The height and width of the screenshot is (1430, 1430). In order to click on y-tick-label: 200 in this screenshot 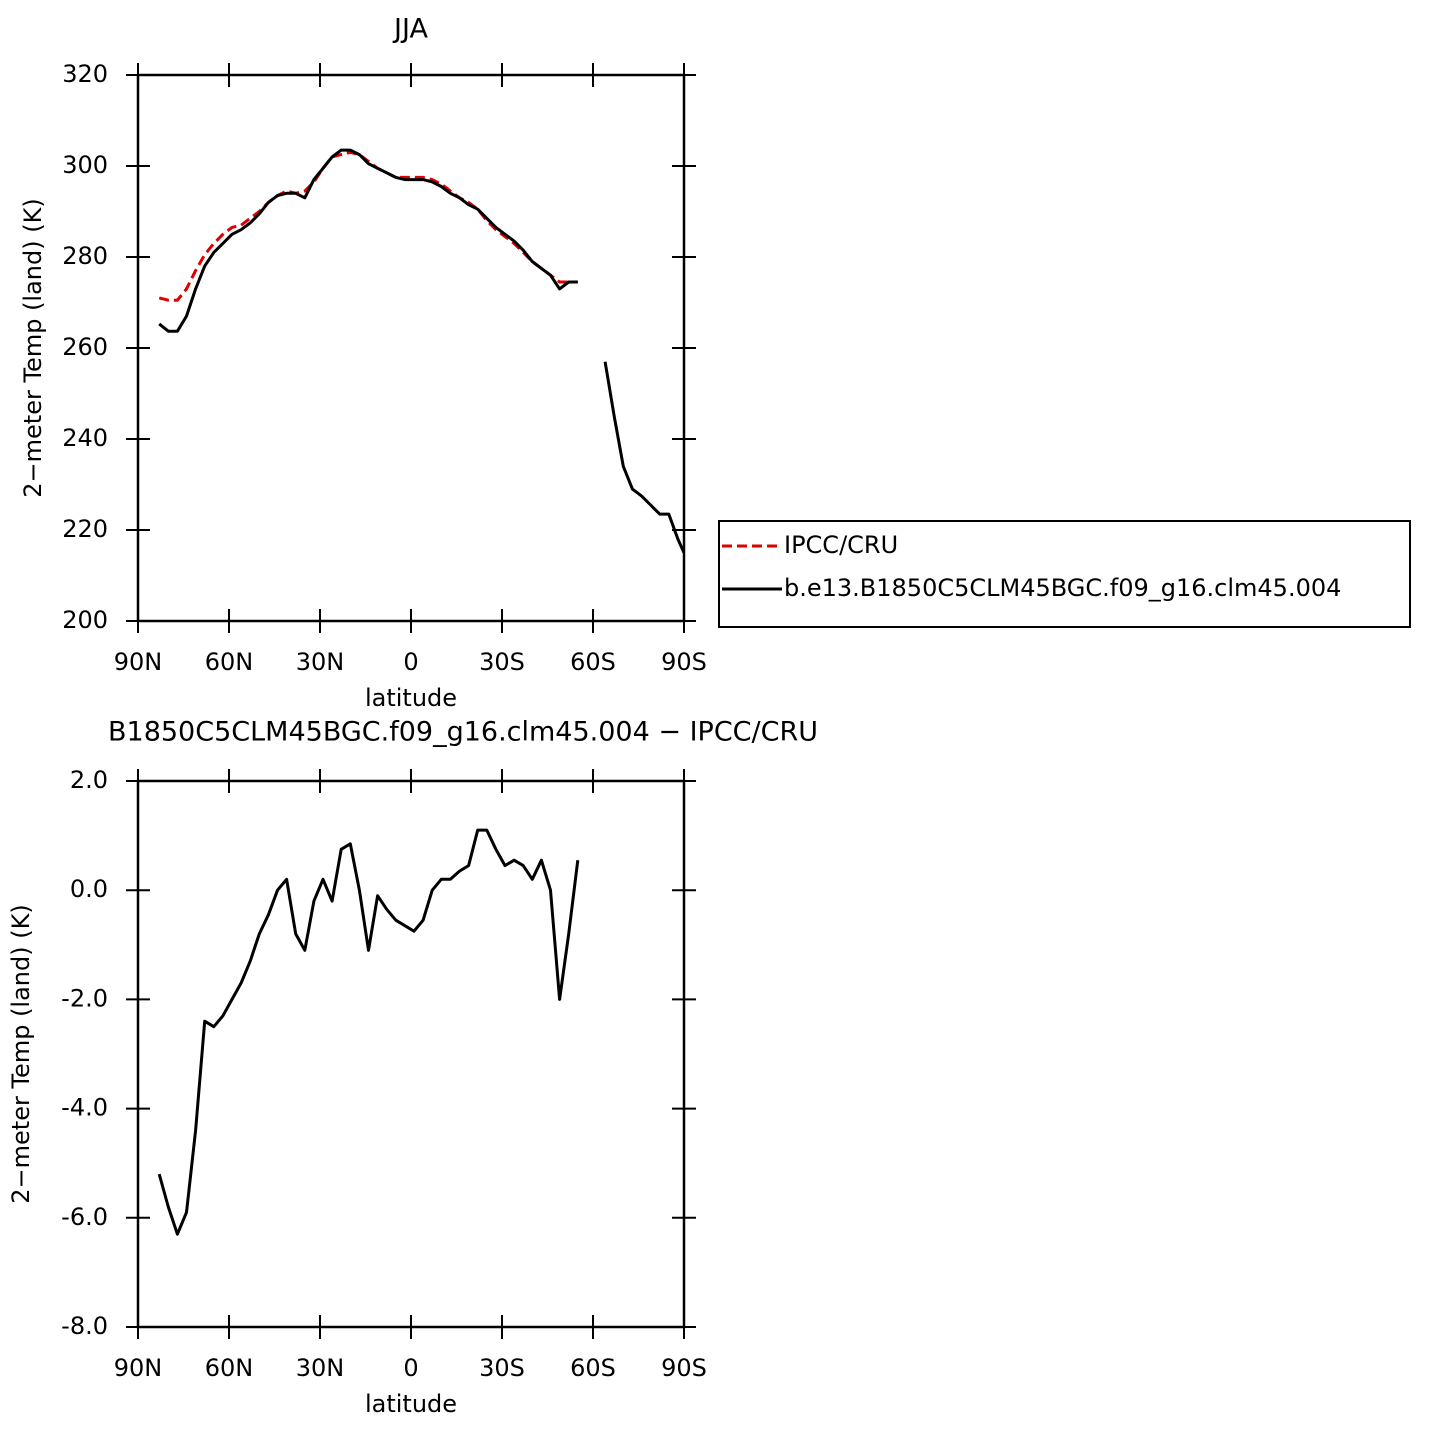, I will do `click(85, 620)`.